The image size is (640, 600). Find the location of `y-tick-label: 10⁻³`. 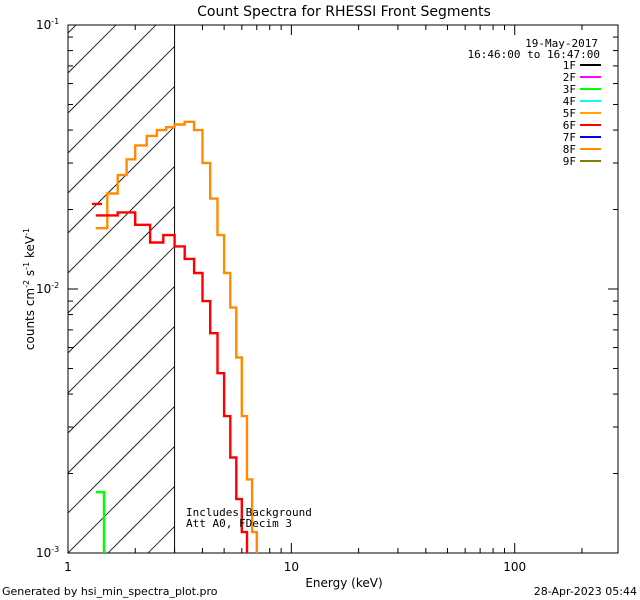

y-tick-label: 10⁻³ is located at coordinates (47, 552).